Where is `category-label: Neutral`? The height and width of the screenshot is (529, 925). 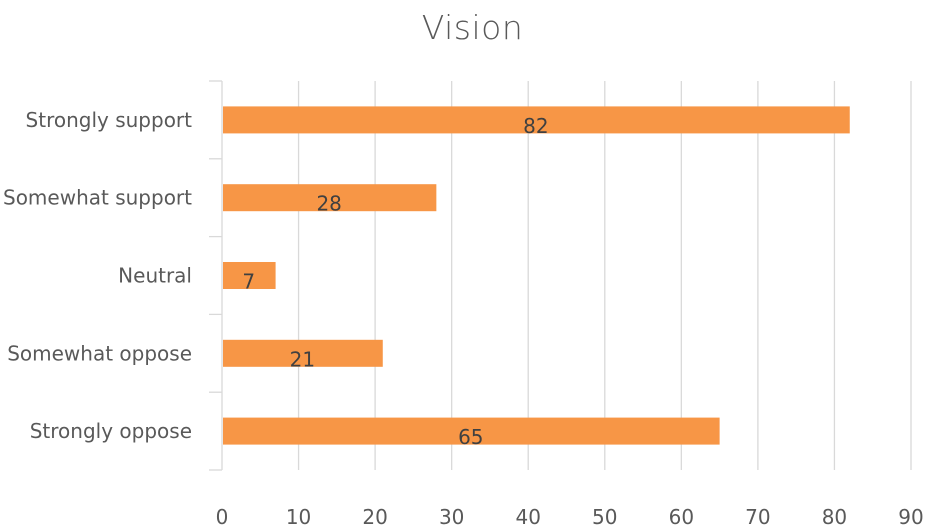 category-label: Neutral is located at coordinates (155, 276).